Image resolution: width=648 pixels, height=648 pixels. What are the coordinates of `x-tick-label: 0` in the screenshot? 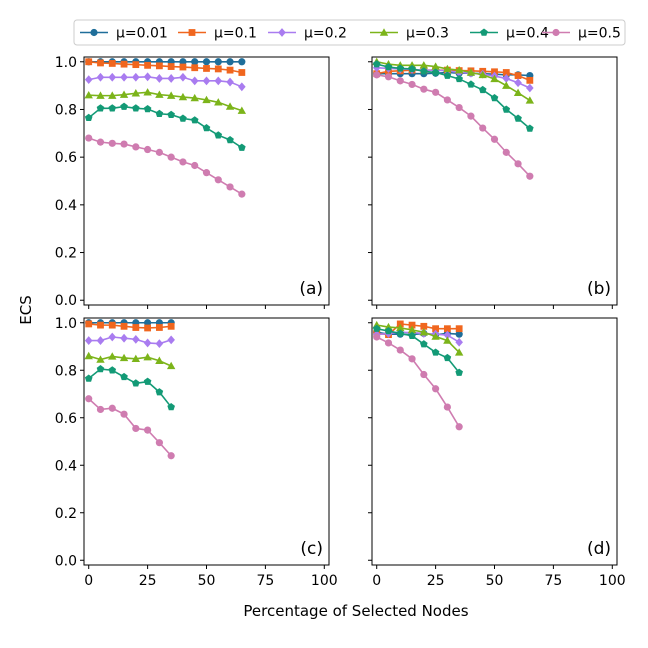 It's located at (88, 581).